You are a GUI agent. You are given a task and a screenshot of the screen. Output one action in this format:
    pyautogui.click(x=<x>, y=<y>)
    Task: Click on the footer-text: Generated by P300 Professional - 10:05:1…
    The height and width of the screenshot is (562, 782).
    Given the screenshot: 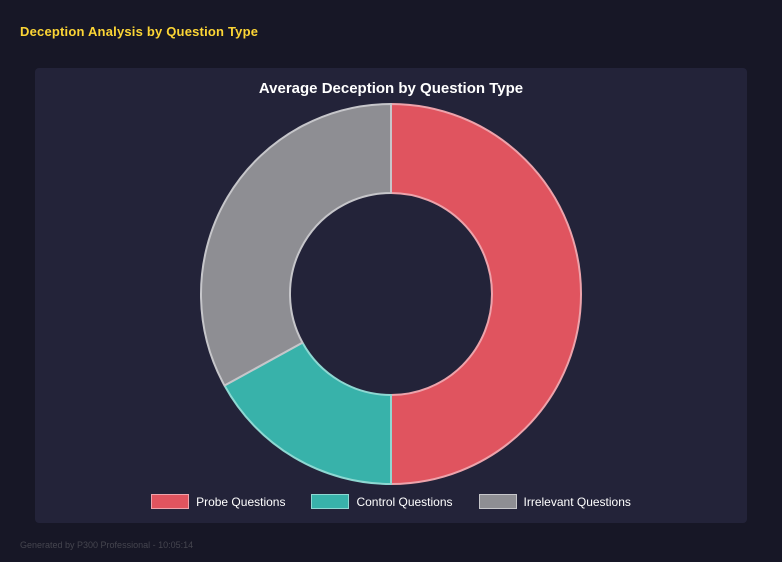 What is the action you would take?
    pyautogui.click(x=107, y=545)
    